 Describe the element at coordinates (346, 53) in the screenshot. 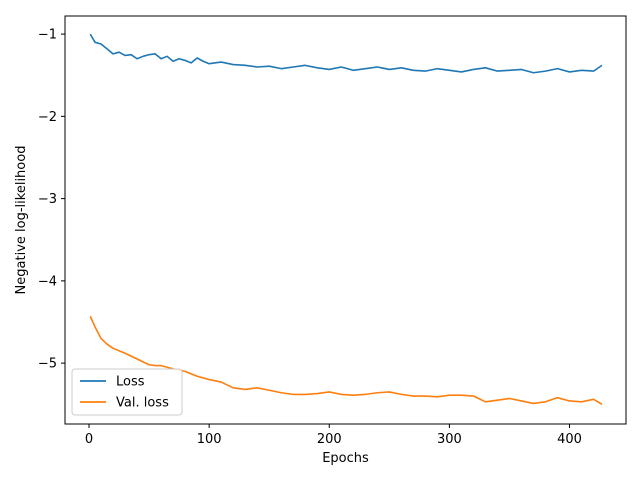

I see `series-line-loss` at that location.